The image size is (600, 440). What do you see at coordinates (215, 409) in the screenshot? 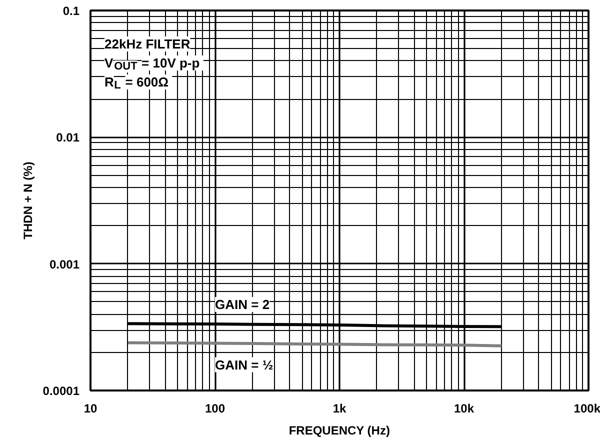
I see `x-tick-label: 100` at bounding box center [215, 409].